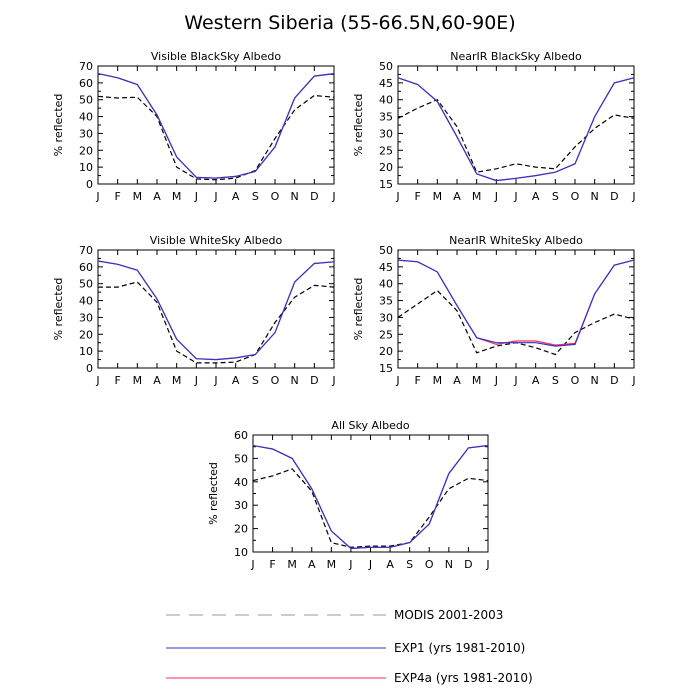  What do you see at coordinates (216, 56) in the screenshot?
I see `panel-title: Visible BlackSky Albedo` at bounding box center [216, 56].